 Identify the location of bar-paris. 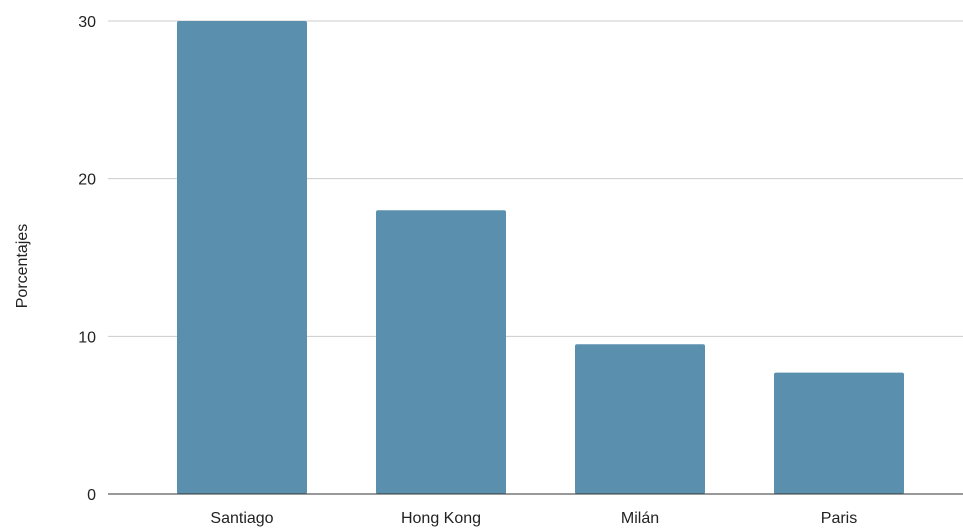
(839, 433).